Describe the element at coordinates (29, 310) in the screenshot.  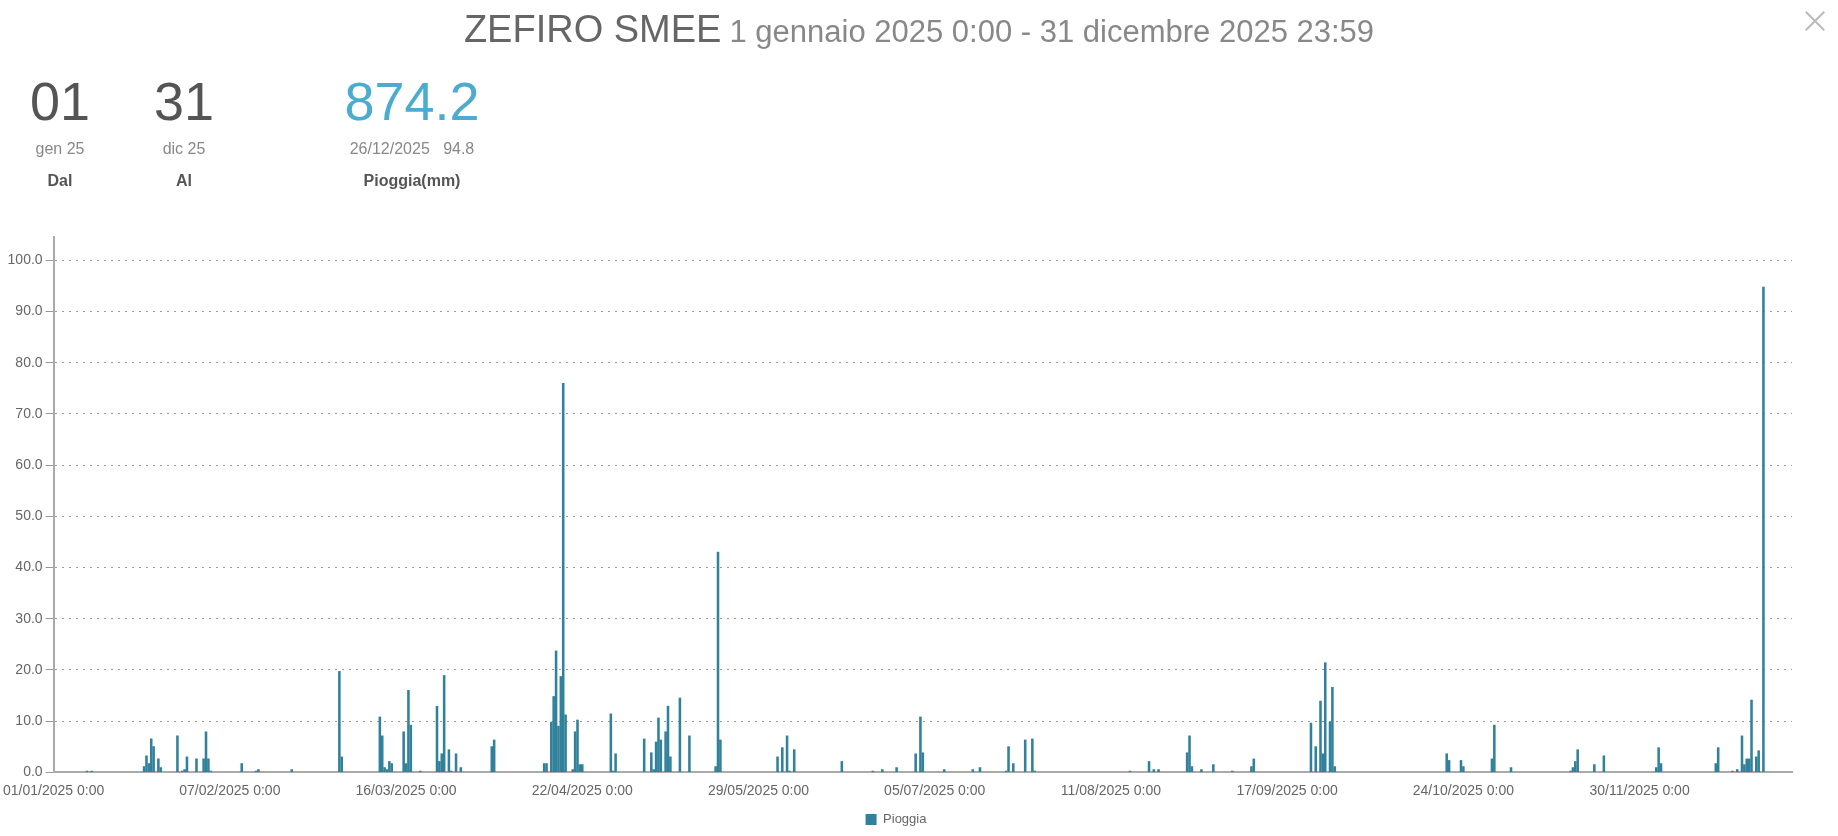
I see `y-tick-label: 90.0` at that location.